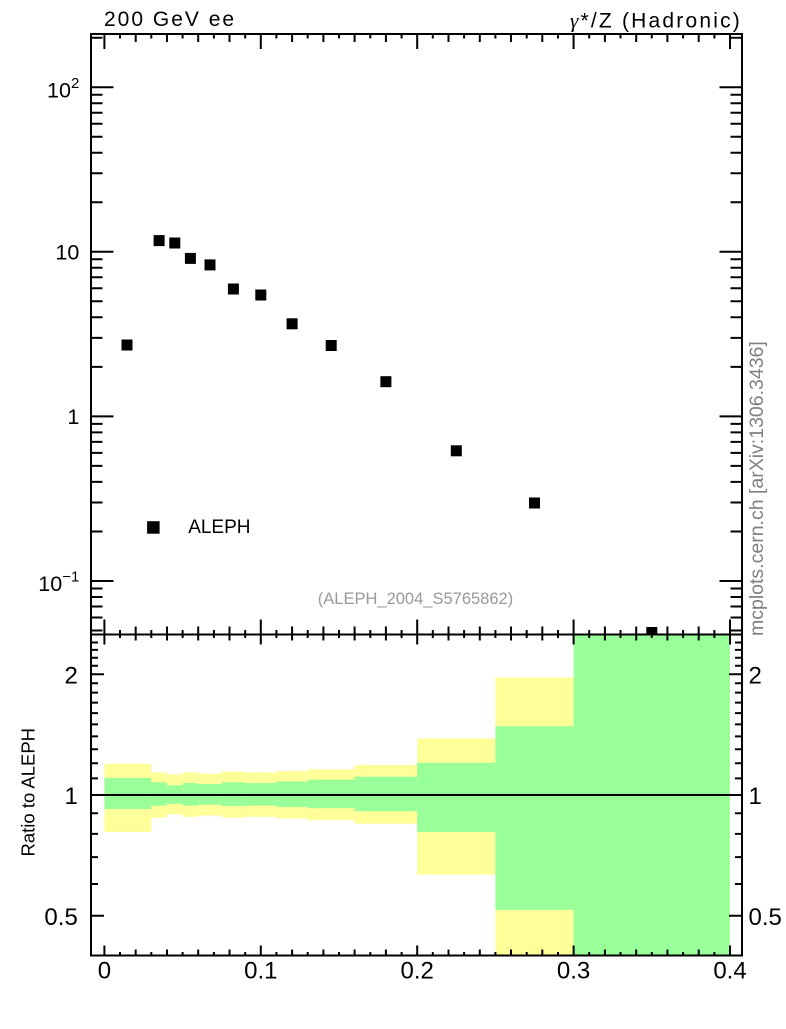 The image size is (786, 1029). I want to click on svg-text: 0.3, so click(573, 970).